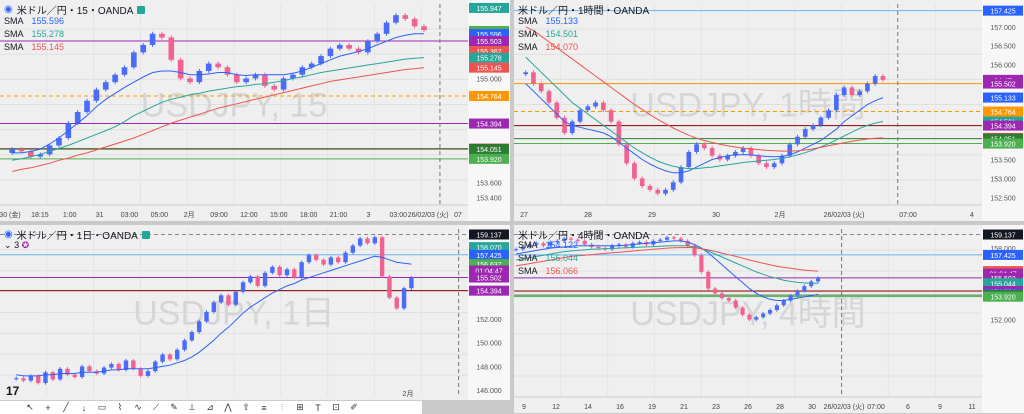 This screenshot has height=414, width=1024. Describe the element at coordinates (77, 236) in the screenshot. I see `panel-title: 米ドル／円・1日・OANDA` at that location.